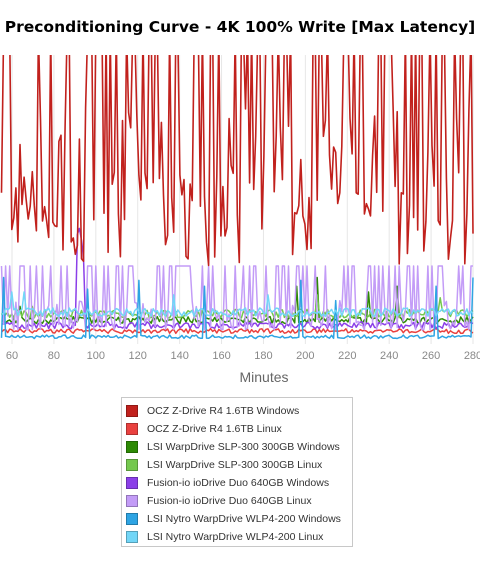 The width and height of the screenshot is (480, 566). What do you see at coordinates (235, 465) in the screenshot?
I see `legend-label: LSI WarpDrive SLP-300 300GB Linux` at bounding box center [235, 465].